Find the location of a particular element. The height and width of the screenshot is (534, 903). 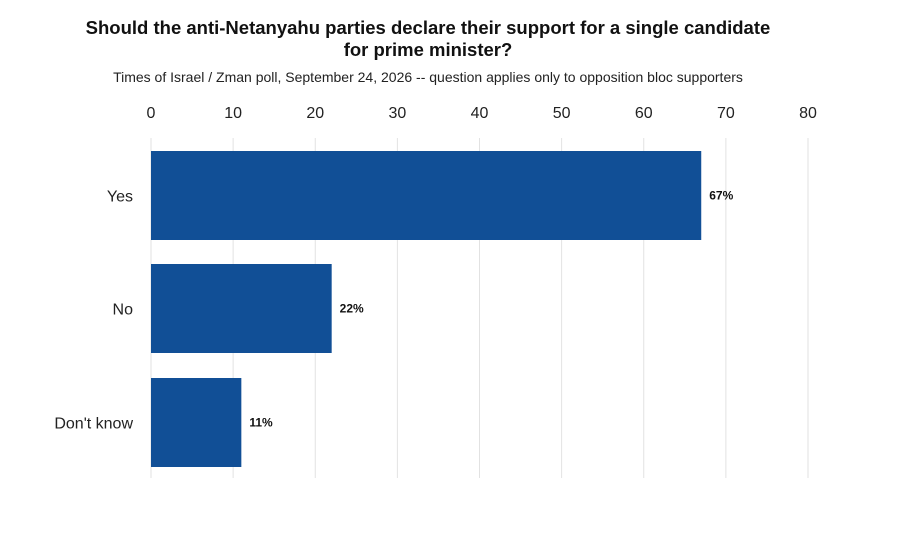

x-tick-label: 40 is located at coordinates (480, 113).